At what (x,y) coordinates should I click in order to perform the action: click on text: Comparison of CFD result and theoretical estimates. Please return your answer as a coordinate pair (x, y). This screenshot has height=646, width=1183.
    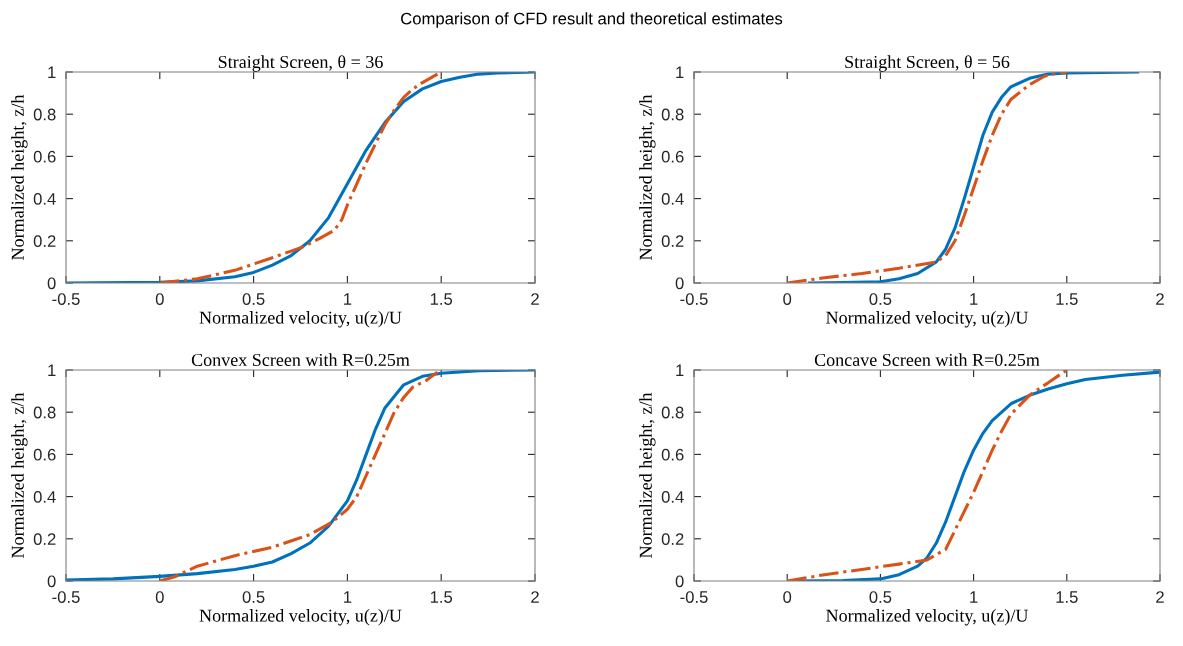
    Looking at the image, I should click on (592, 20).